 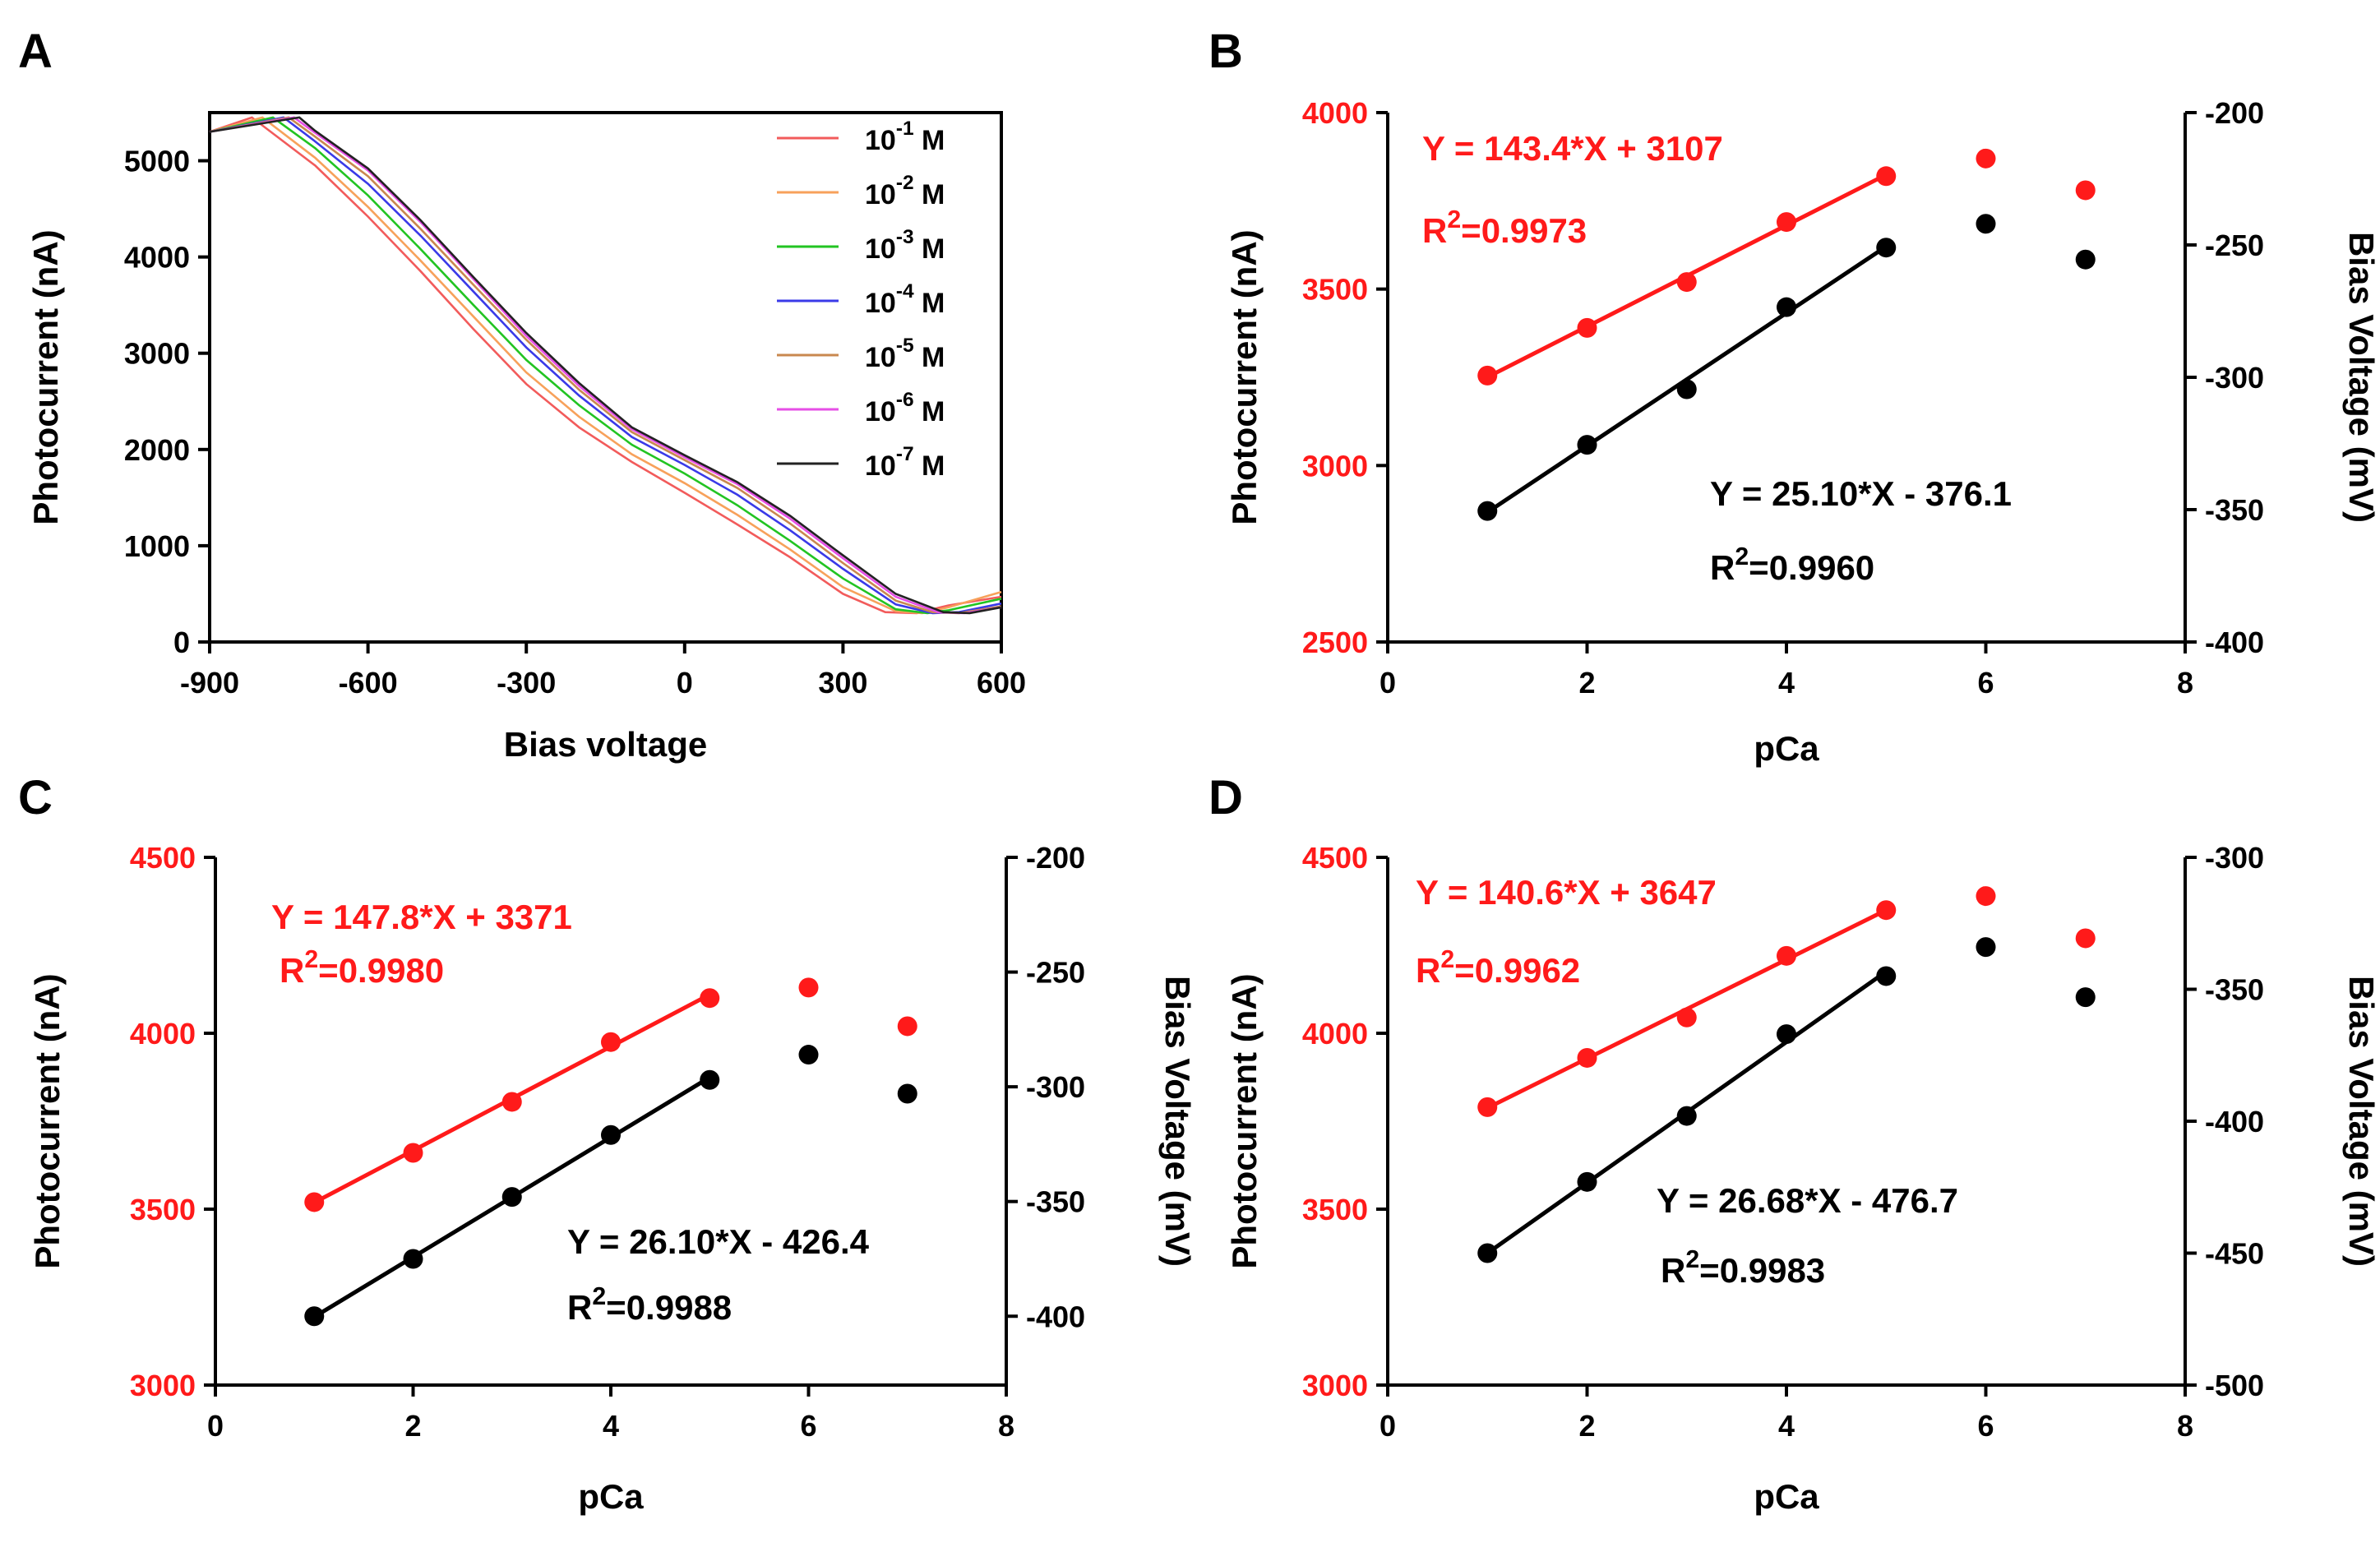 I want to click on r-squared: R2=0.9983, so click(x=1743, y=1268).